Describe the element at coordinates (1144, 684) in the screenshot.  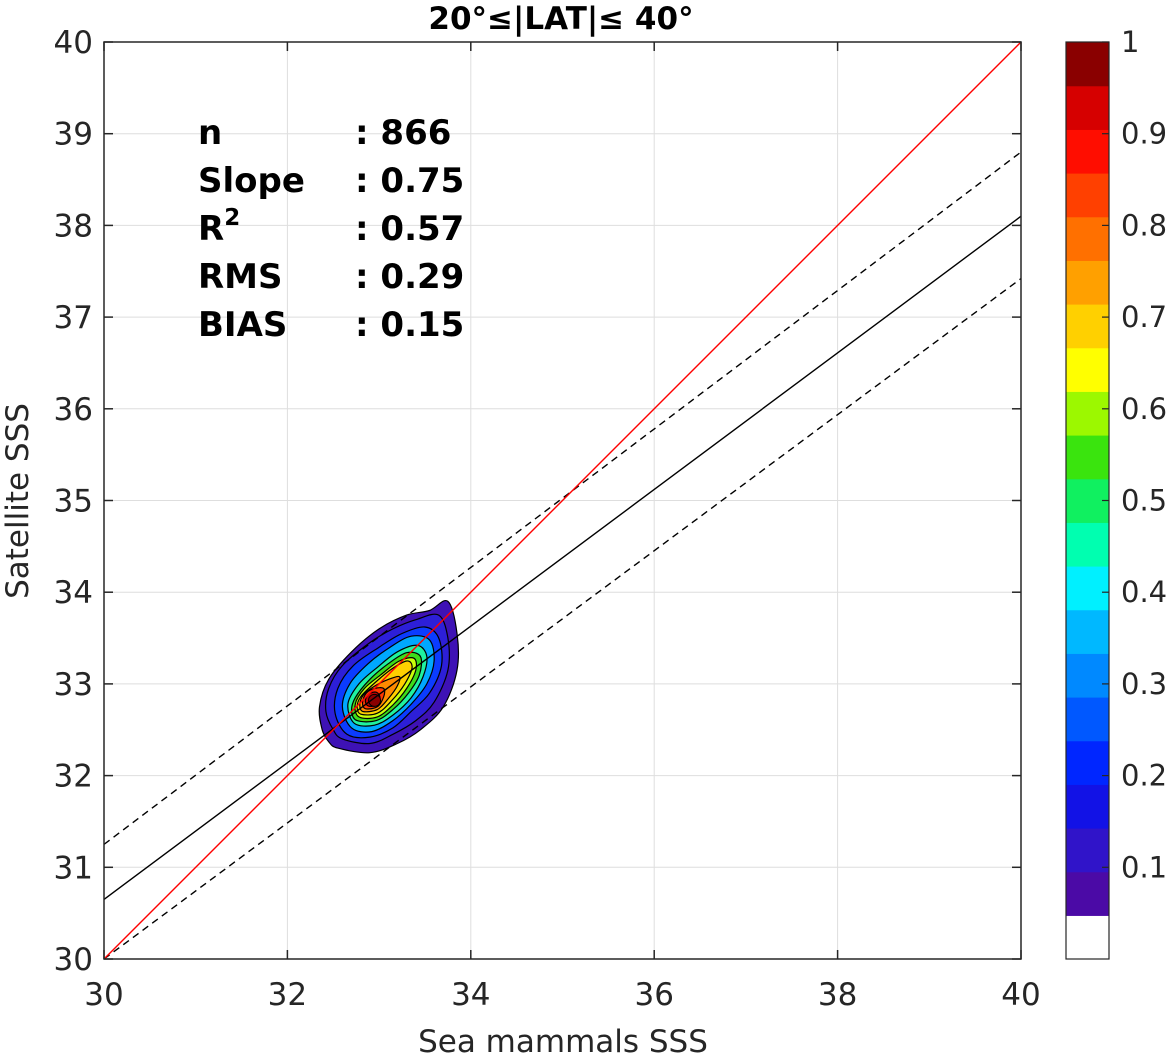
I see `colorbar-tick-label: 0.3` at that location.